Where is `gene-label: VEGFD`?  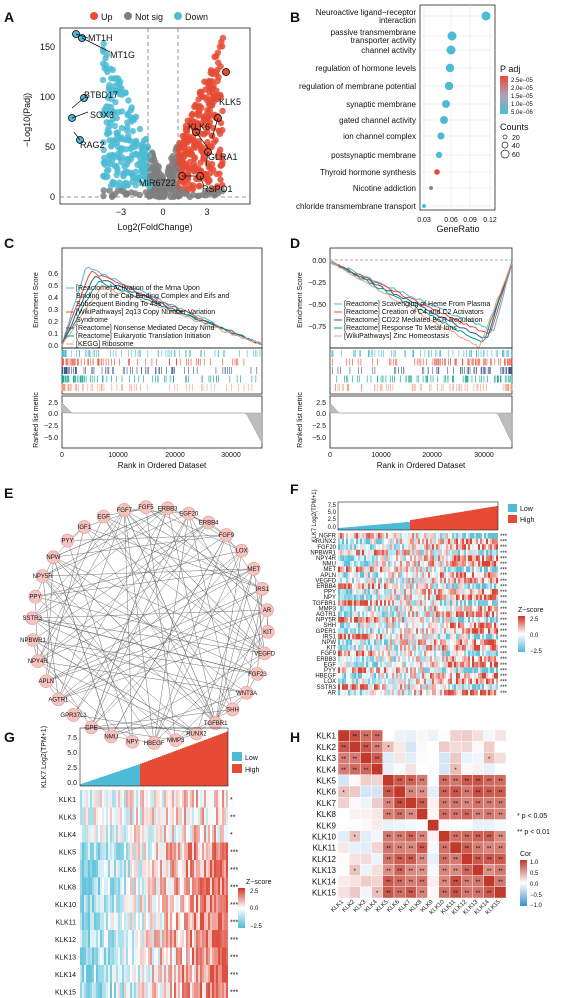
gene-label: VEGFD is located at coordinates (325, 581).